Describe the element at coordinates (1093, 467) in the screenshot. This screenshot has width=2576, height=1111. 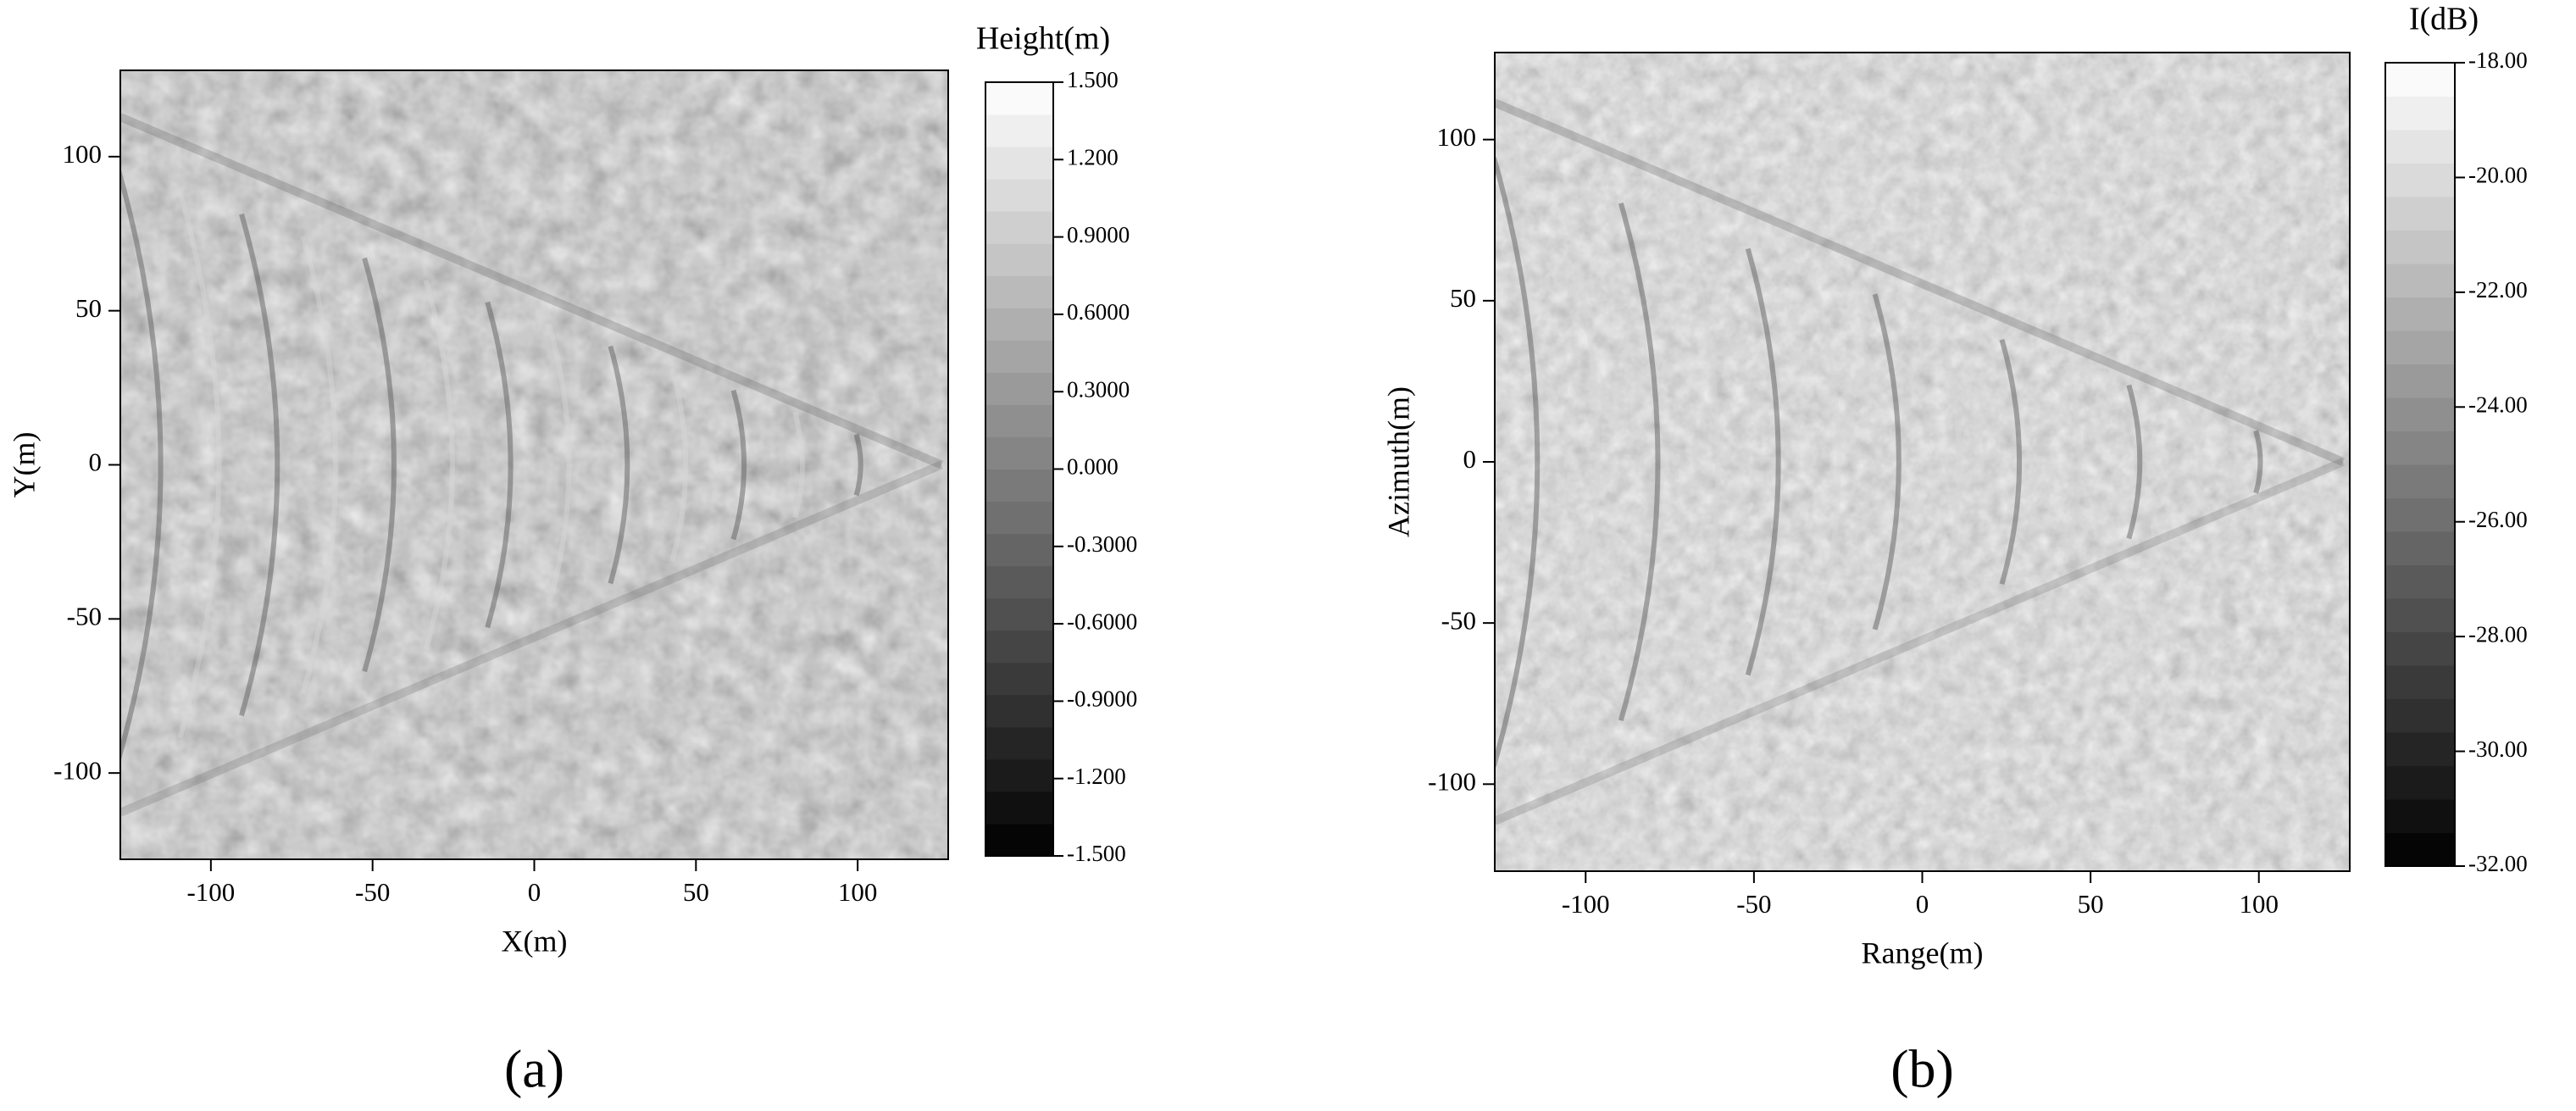
I see `colorbar-tick-label: 0.000` at that location.